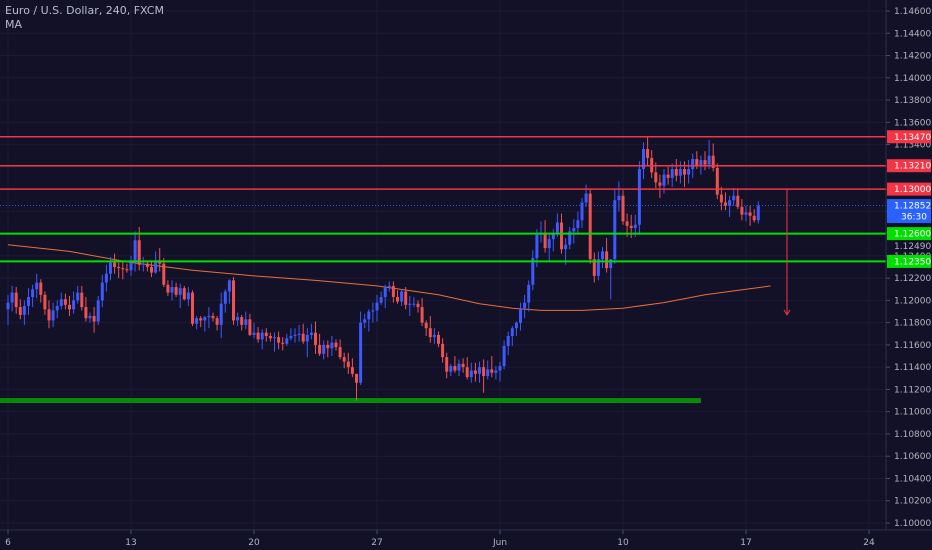 The image size is (932, 550). Describe the element at coordinates (912, 138) in the screenshot. I see `price-tag-label: 1.13470` at that location.